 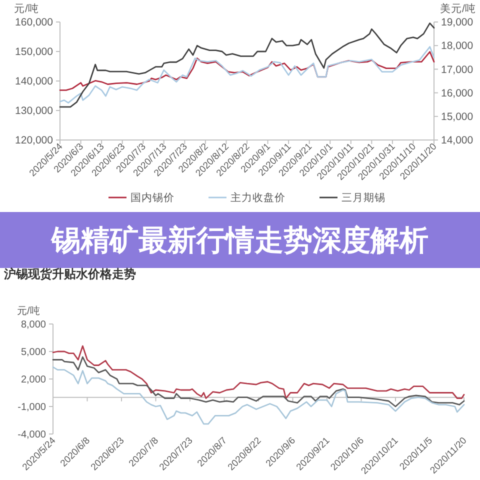 What do you see at coordinates (239, 240) in the screenshot?
I see `text: 锡精矿最新行情走势深度解析` at bounding box center [239, 240].